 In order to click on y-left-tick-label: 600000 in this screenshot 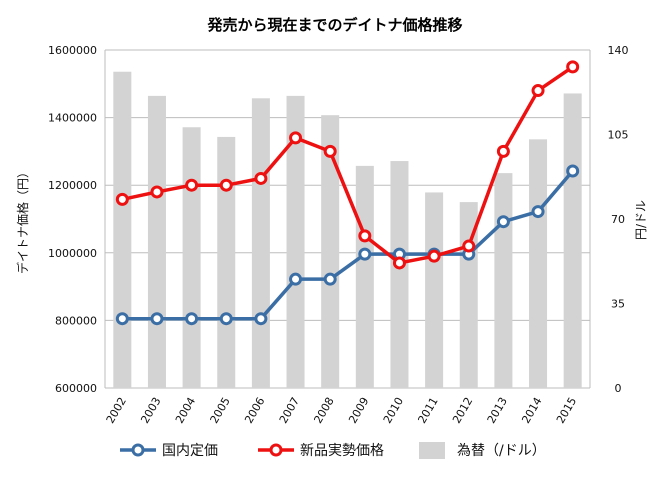, I will do `click(76, 388)`.